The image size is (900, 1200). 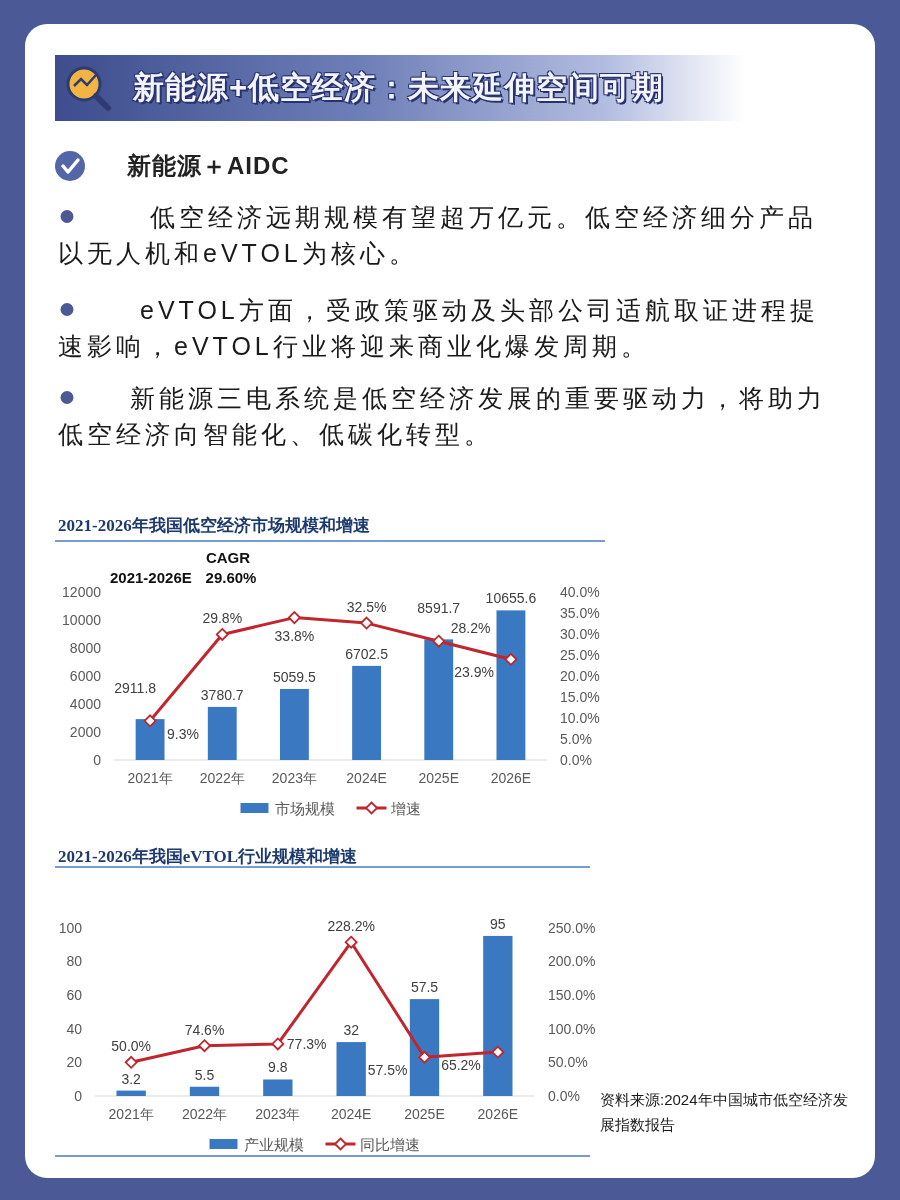 I want to click on data-label: 10655.6, so click(x=511, y=598).